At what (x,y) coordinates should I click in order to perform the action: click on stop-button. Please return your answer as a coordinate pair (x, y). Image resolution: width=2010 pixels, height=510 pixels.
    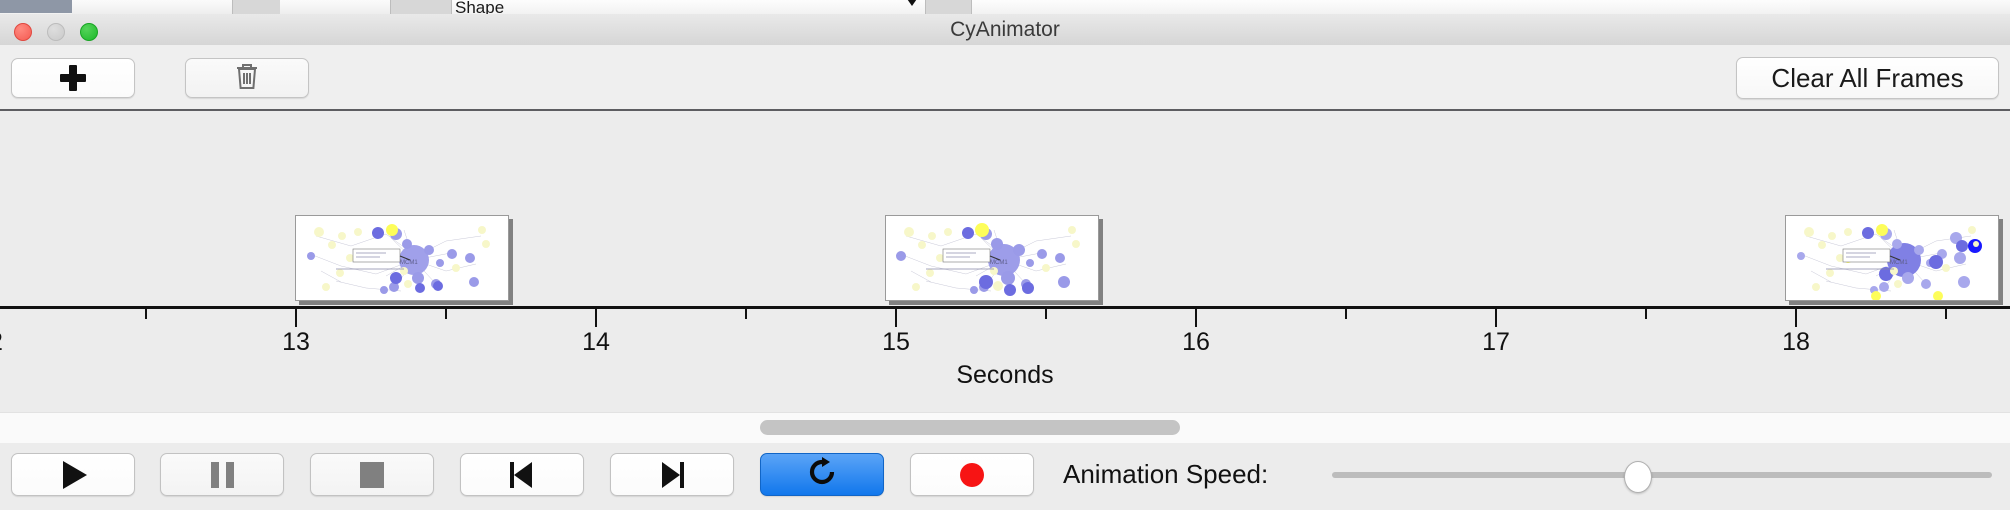
    Looking at the image, I should click on (372, 474).